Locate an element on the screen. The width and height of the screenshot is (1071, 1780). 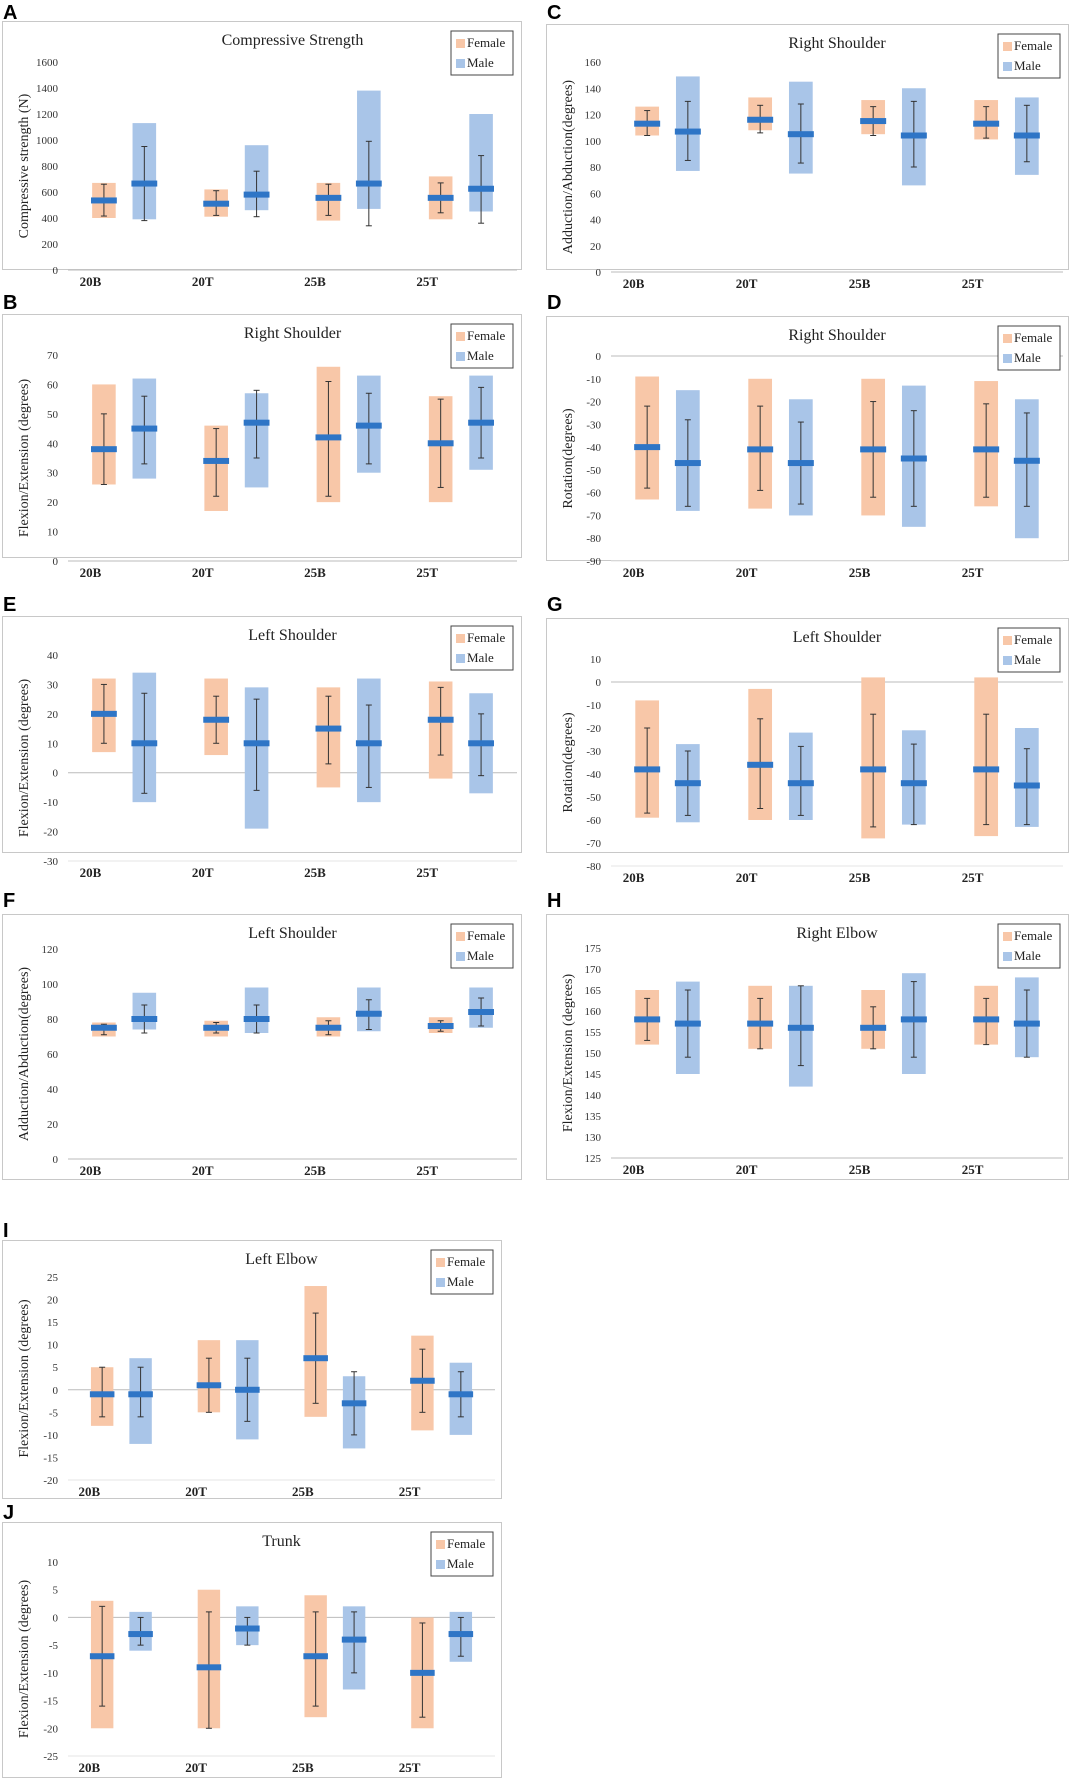
panel-label: H is located at coordinates (554, 901).